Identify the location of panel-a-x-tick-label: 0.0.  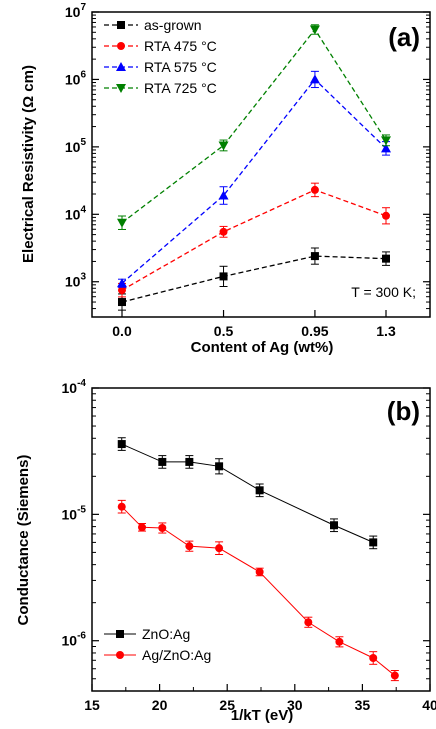
(122, 331).